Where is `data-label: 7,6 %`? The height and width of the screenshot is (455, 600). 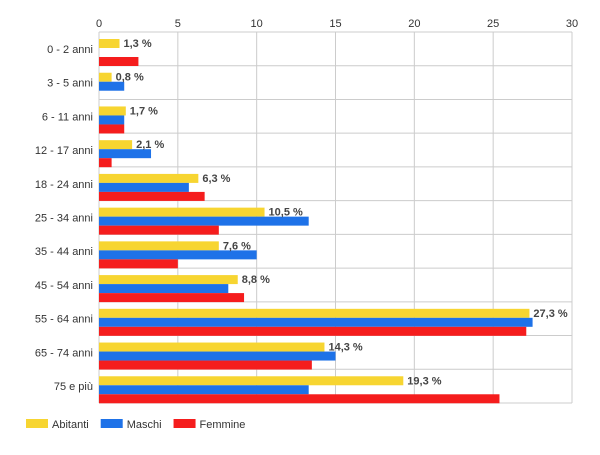 data-label: 7,6 % is located at coordinates (237, 246).